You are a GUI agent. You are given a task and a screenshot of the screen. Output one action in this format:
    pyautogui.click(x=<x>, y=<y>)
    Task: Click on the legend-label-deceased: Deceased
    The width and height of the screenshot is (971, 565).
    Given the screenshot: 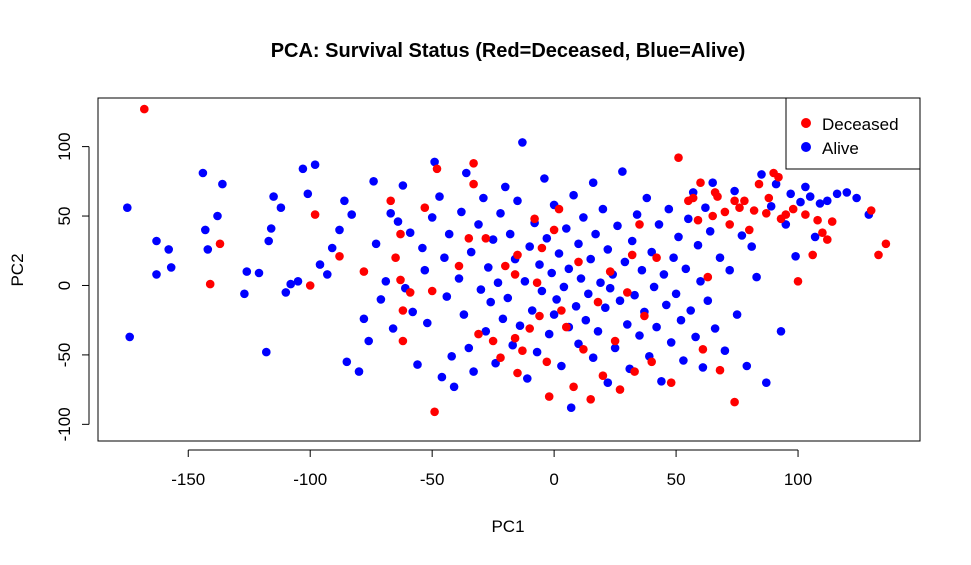 What is the action you would take?
    pyautogui.click(x=860, y=124)
    